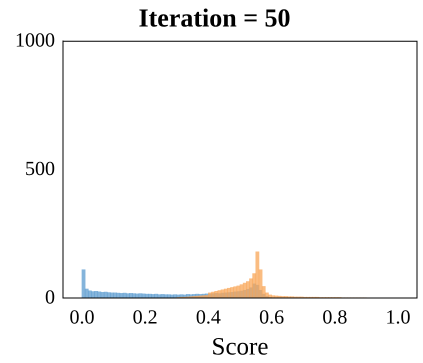  What do you see at coordinates (145, 317) in the screenshot?
I see `x-tick-label: 0.2` at bounding box center [145, 317].